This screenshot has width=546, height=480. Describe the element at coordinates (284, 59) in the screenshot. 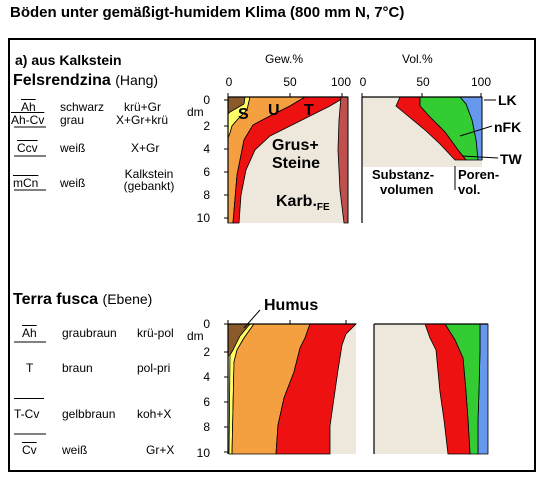

I see `gew-axis-label: Gew.%` at that location.